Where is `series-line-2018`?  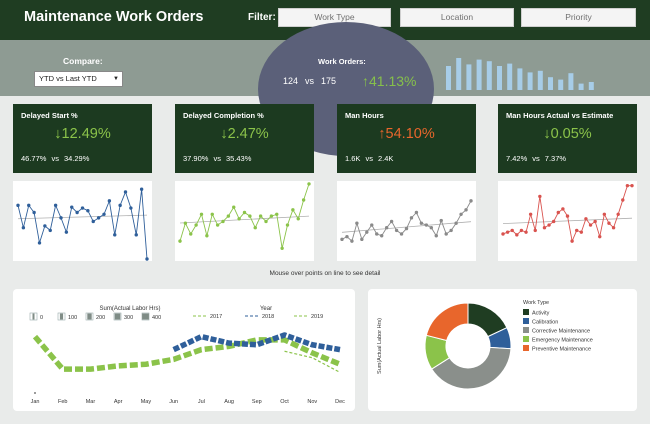 series-line-2018 is located at coordinates (256, 342).